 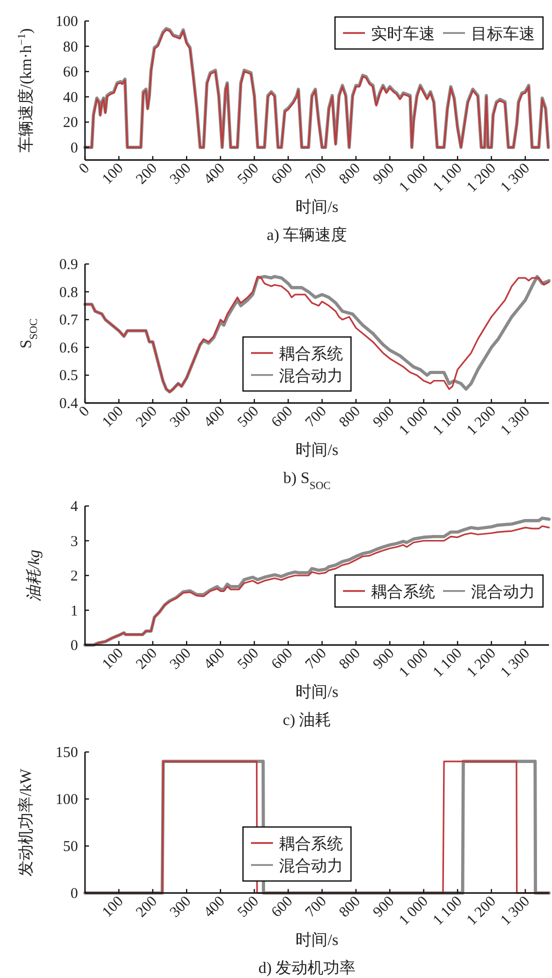 What do you see at coordinates (68, 348) in the screenshot?
I see `y-tick-label: 0.6` at bounding box center [68, 348].